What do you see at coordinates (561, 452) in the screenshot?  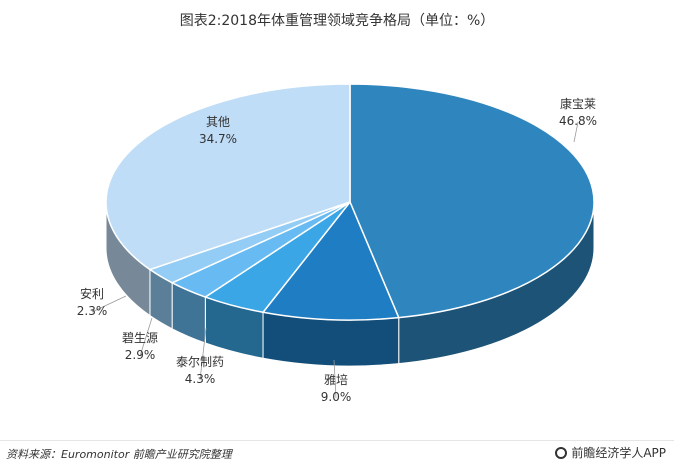 I see `brand-logo-icon` at bounding box center [561, 452].